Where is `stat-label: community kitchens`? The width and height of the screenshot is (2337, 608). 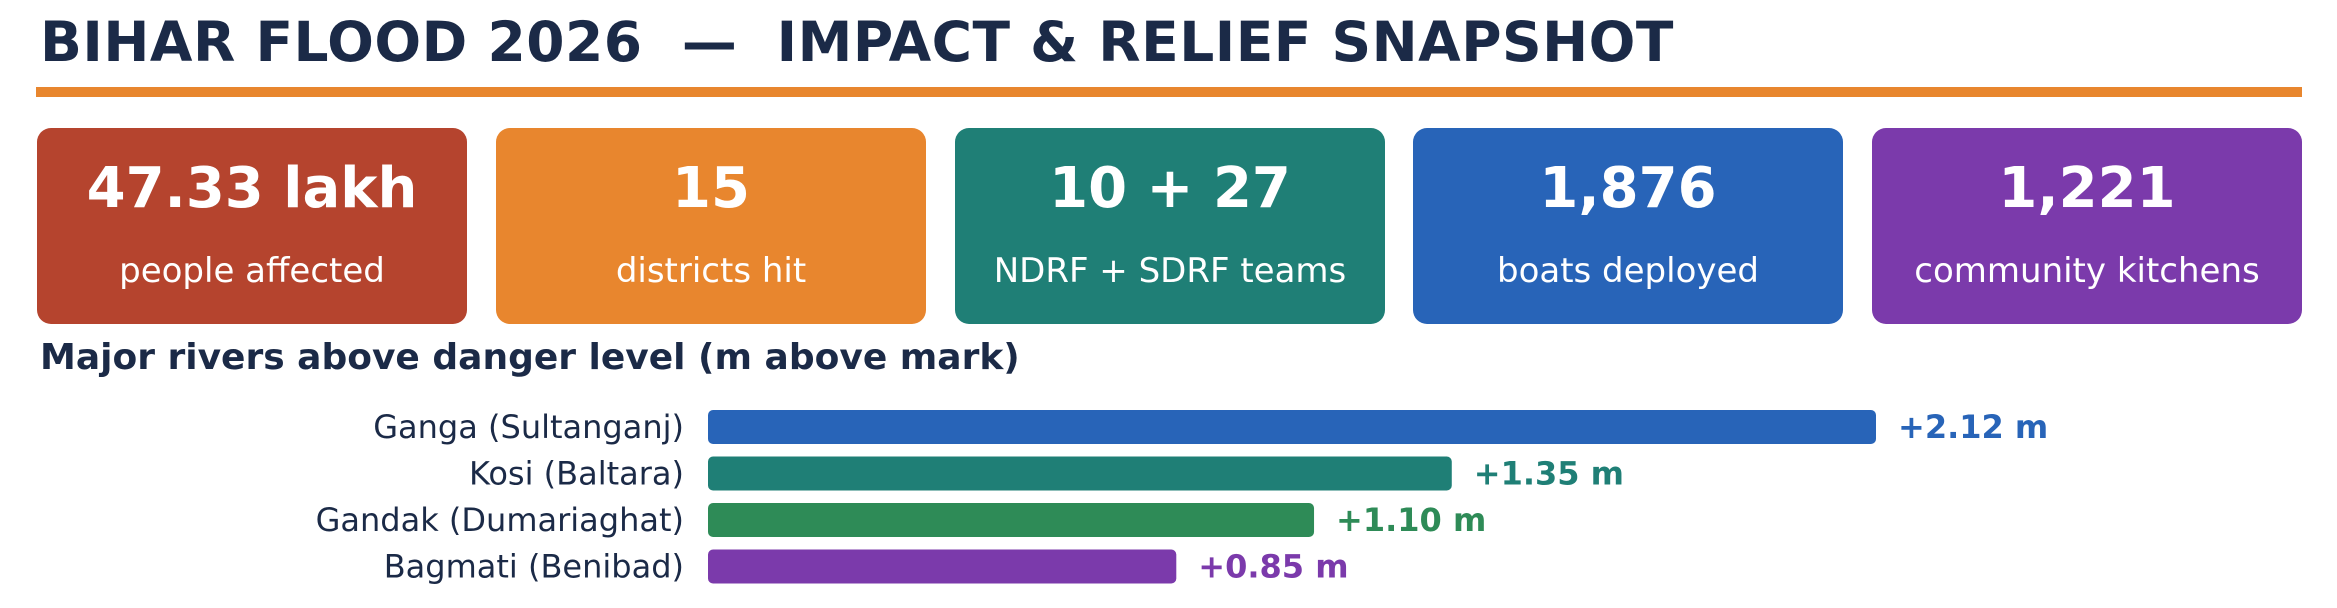
stat-label: community kitchens is located at coordinates (2087, 271).